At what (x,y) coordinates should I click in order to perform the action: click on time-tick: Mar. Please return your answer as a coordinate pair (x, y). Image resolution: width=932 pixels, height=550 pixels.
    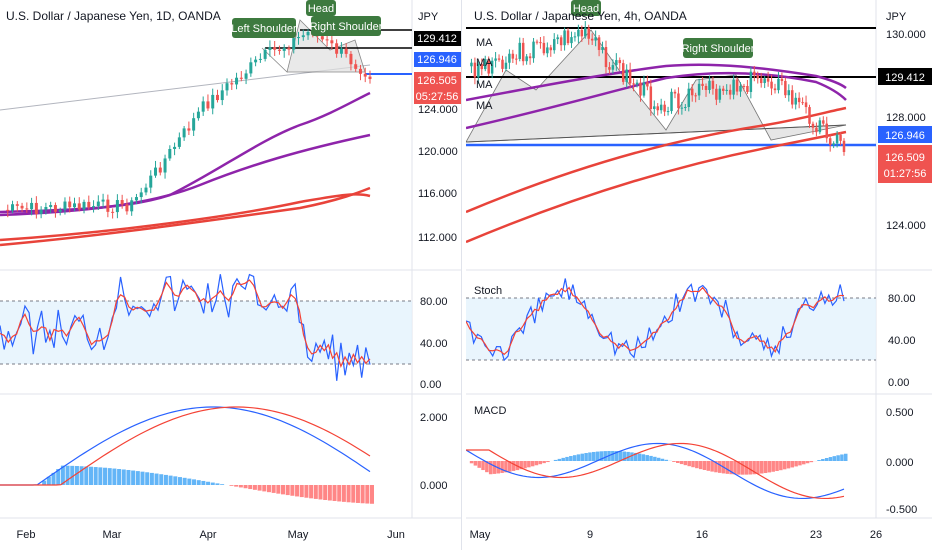
    Looking at the image, I should click on (112, 535).